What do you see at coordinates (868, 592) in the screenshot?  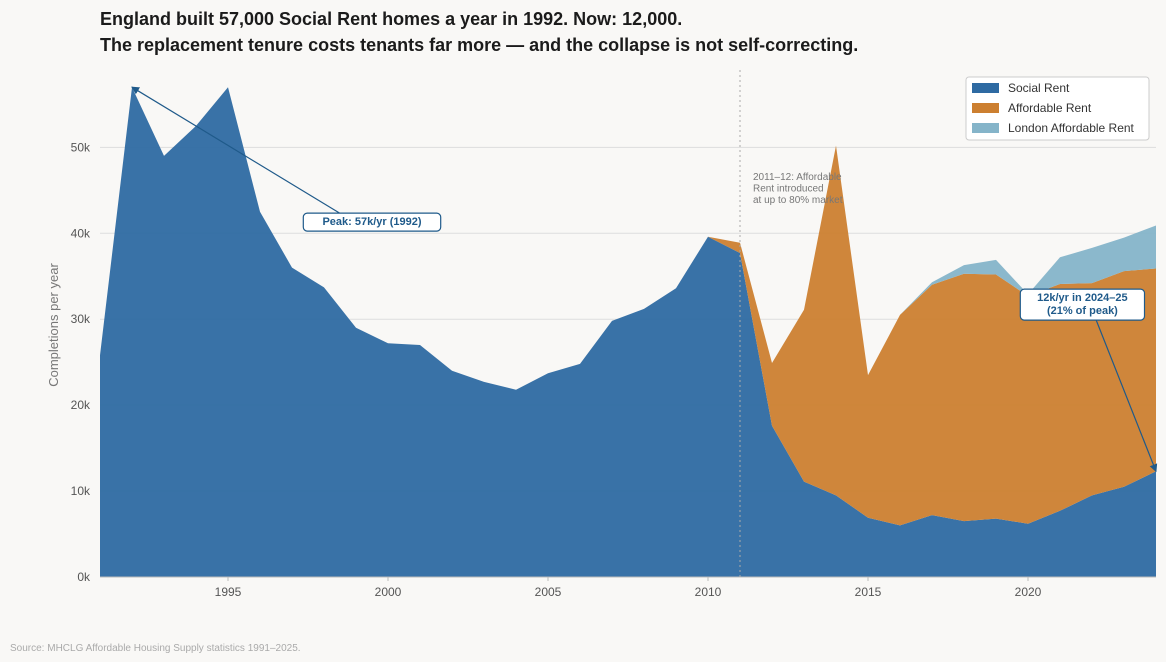 I see `x-tick-label-4: 2015` at bounding box center [868, 592].